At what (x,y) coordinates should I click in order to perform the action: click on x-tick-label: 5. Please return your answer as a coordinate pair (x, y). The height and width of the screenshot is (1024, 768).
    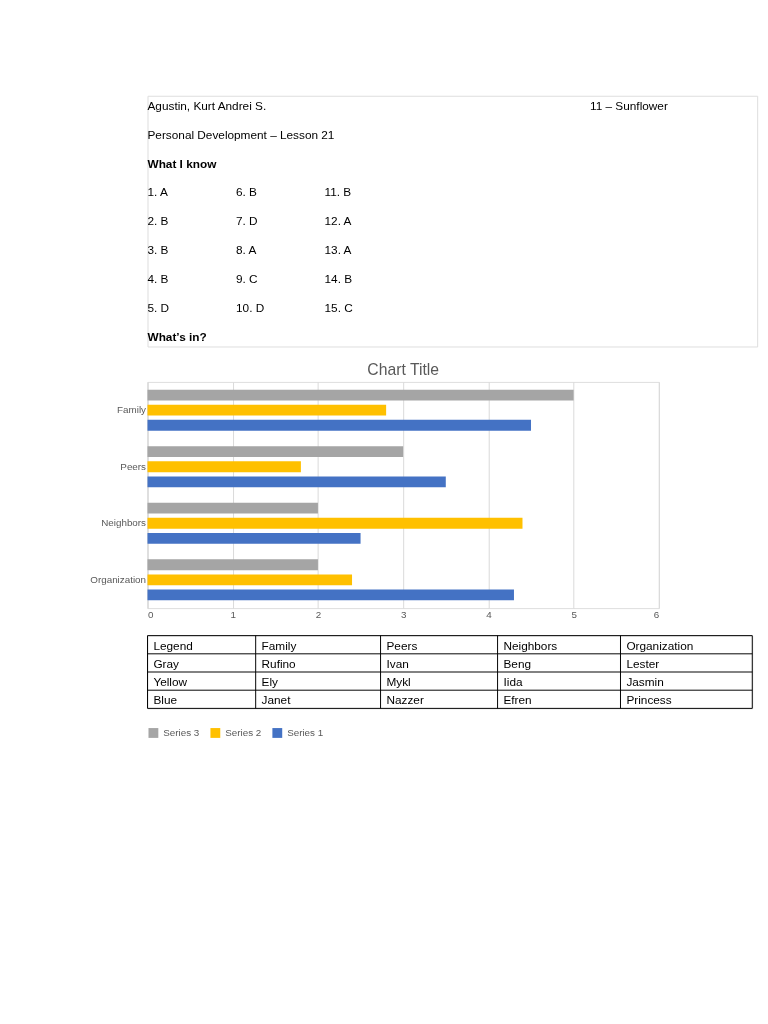
    Looking at the image, I should click on (574, 615).